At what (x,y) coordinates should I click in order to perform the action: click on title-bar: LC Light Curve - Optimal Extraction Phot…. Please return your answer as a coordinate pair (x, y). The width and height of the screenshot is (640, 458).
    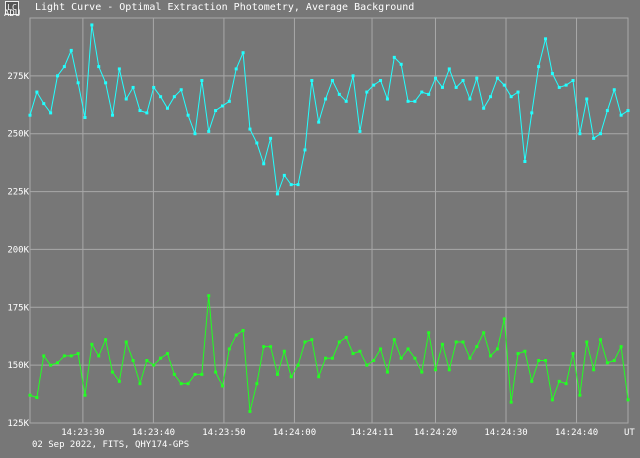
    Looking at the image, I should click on (320, 8).